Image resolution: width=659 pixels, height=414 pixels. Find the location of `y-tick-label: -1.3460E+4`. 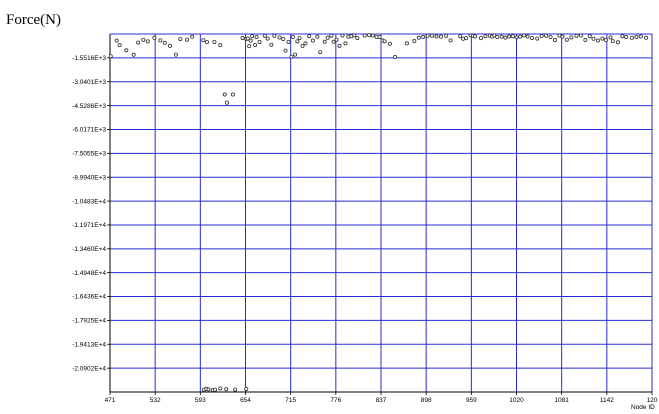

y-tick-label: -1.3460E+4 is located at coordinates (89, 249).